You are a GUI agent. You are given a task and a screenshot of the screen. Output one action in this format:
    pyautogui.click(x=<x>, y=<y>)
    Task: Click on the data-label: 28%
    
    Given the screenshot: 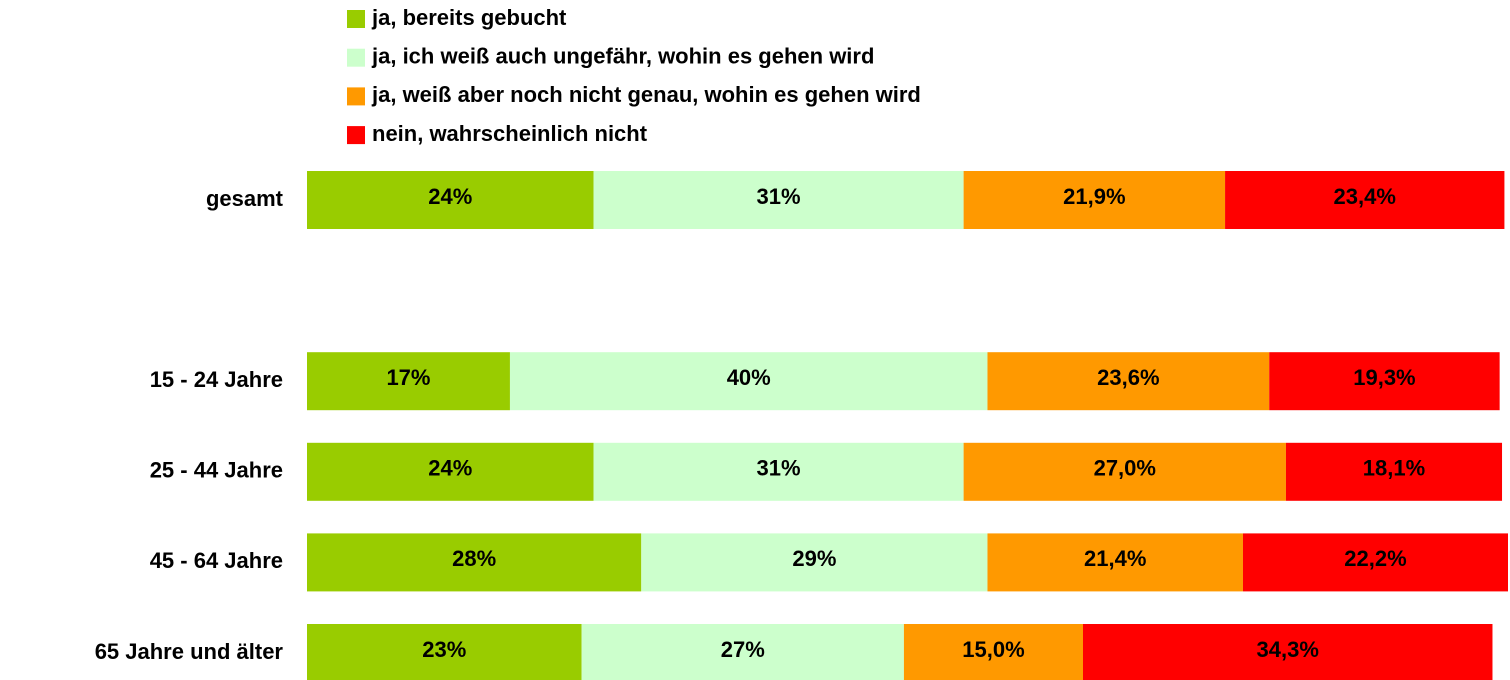 What is the action you would take?
    pyautogui.click(x=474, y=558)
    